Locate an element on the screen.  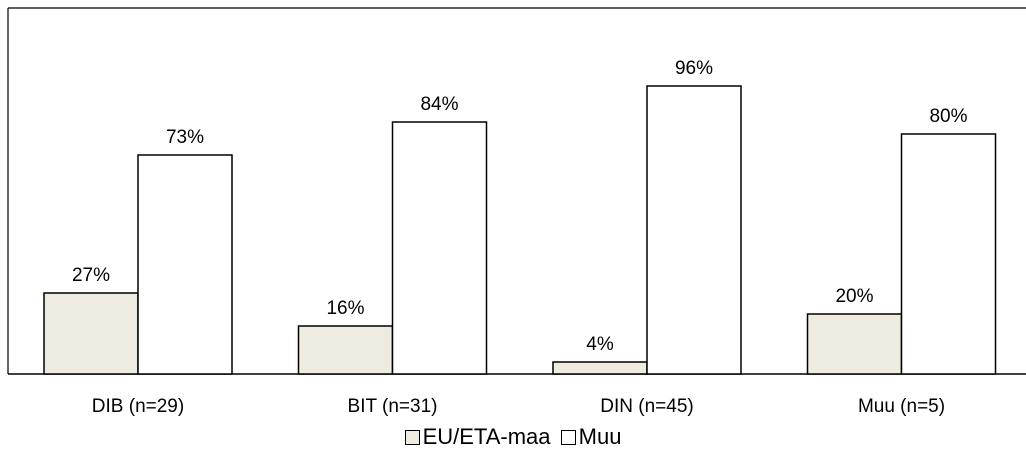
category-label-dib-n-29: DIB (n=29) is located at coordinates (138, 406).